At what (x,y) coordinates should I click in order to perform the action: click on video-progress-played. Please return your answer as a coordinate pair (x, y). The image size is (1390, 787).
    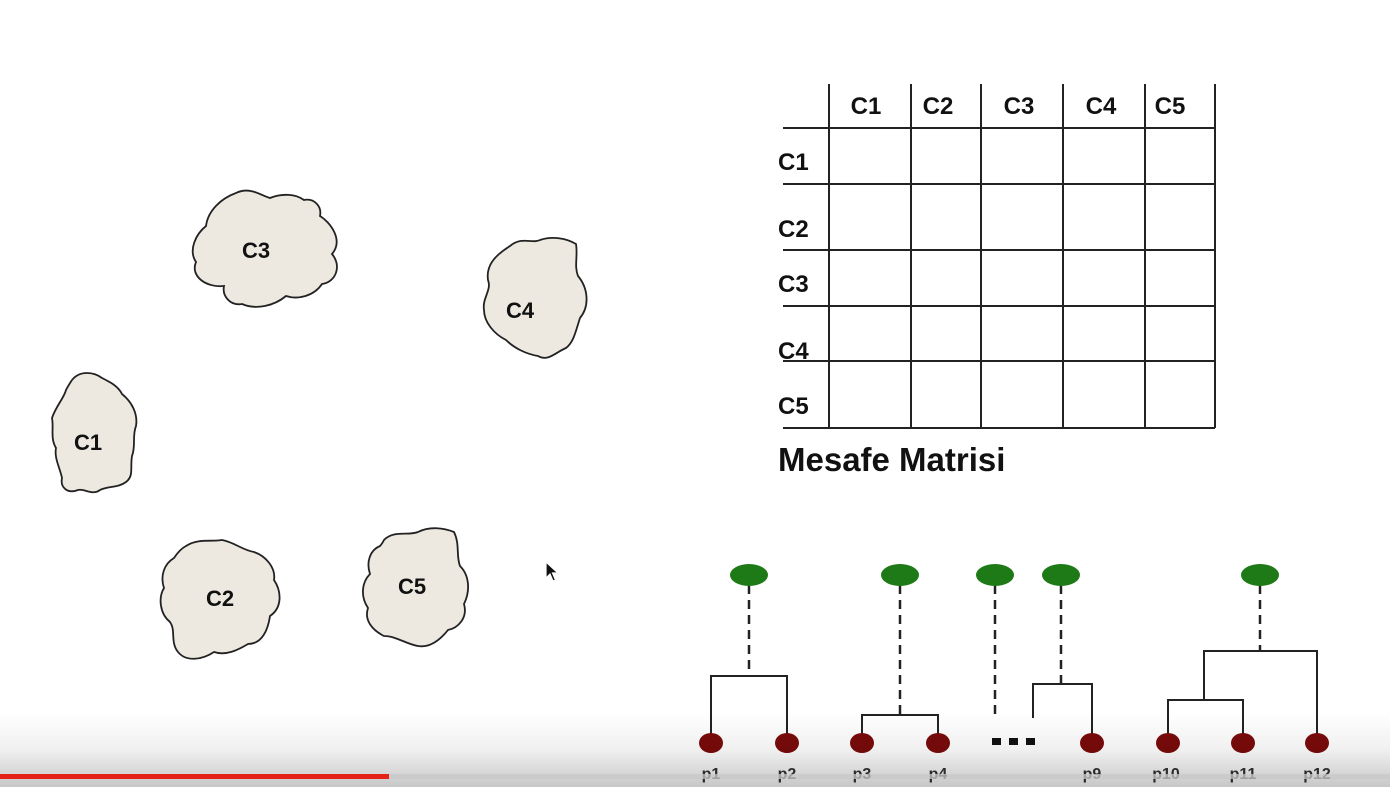
    Looking at the image, I should click on (195, 776).